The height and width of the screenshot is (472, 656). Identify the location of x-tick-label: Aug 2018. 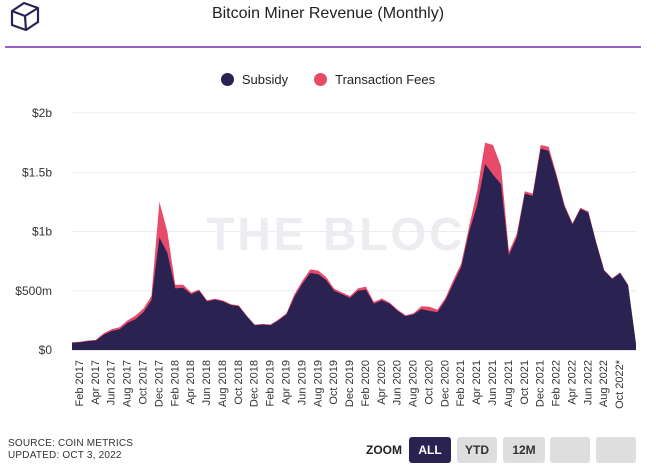
(223, 383).